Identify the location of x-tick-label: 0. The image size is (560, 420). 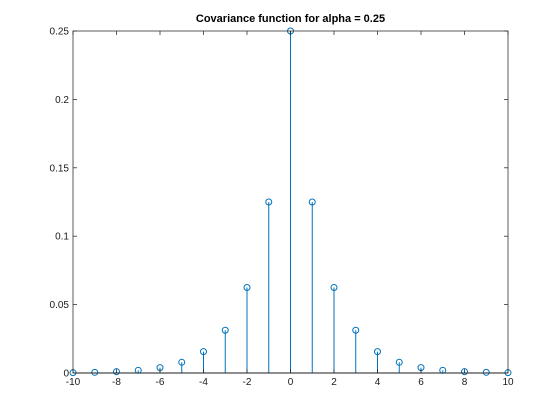
(291, 382).